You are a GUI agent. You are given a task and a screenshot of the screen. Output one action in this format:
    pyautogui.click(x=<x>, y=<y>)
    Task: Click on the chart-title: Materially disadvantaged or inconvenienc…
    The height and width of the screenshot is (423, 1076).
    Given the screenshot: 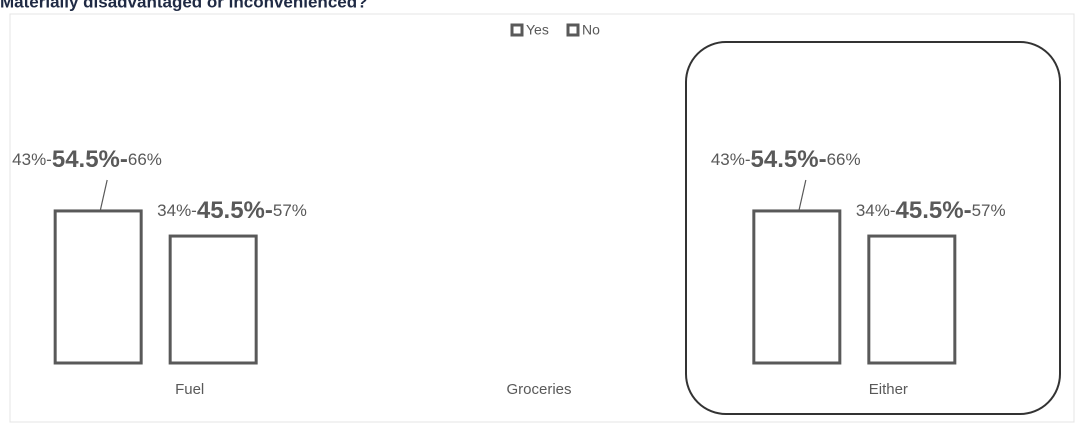 What is the action you would take?
    pyautogui.click(x=184, y=5)
    